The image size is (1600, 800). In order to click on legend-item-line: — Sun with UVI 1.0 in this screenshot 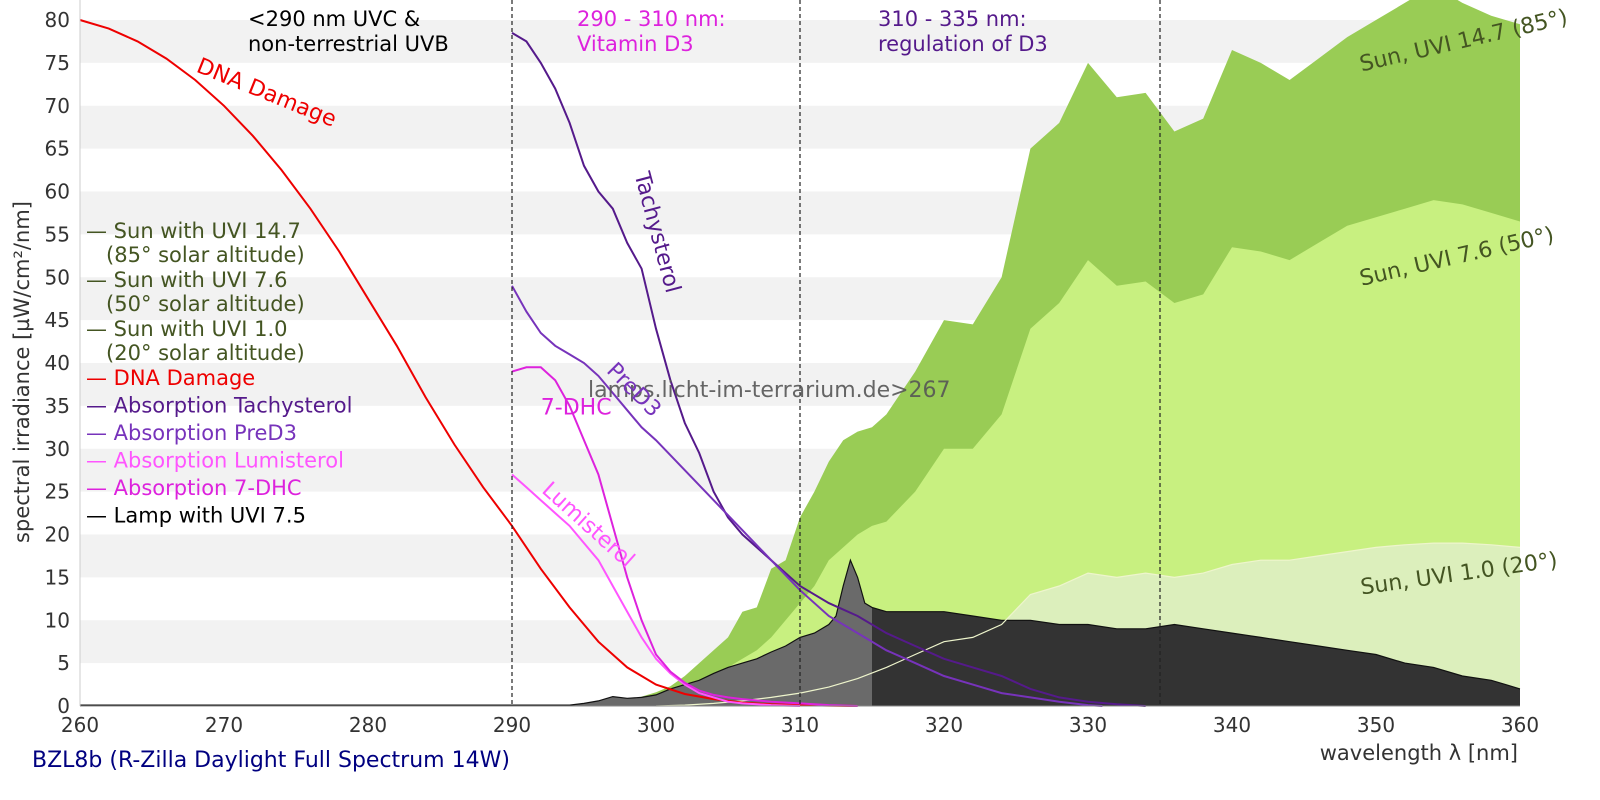, I will do `click(187, 329)`.